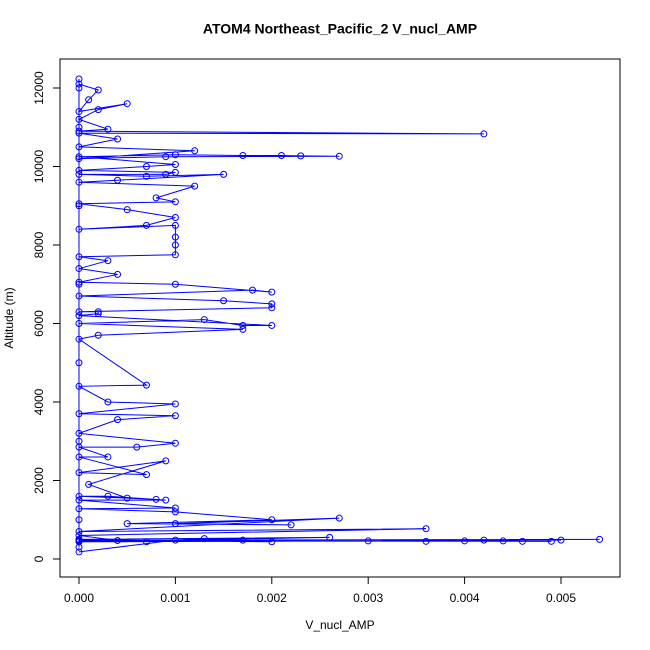  What do you see at coordinates (561, 598) in the screenshot?
I see `x-tick-label: 0.005` at bounding box center [561, 598].